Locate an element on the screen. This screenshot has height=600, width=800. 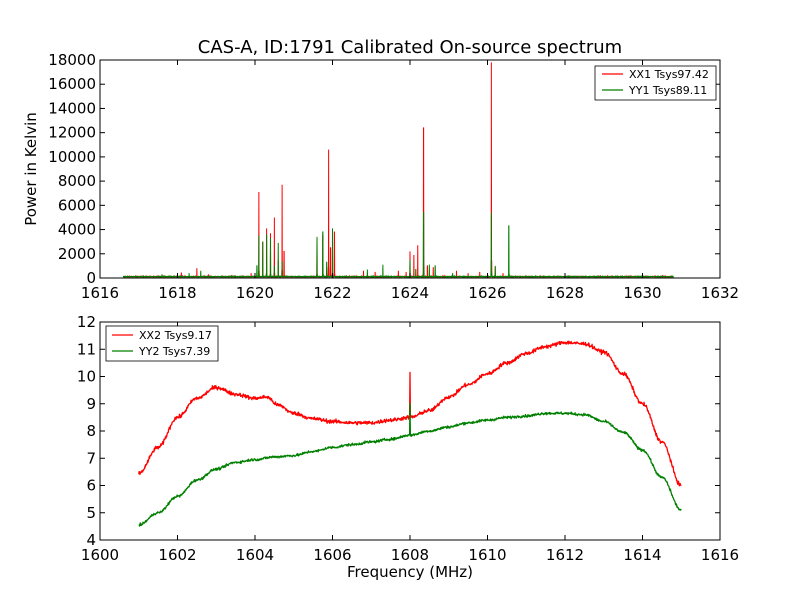
top-x-tick-label: 1630 is located at coordinates (642, 293).